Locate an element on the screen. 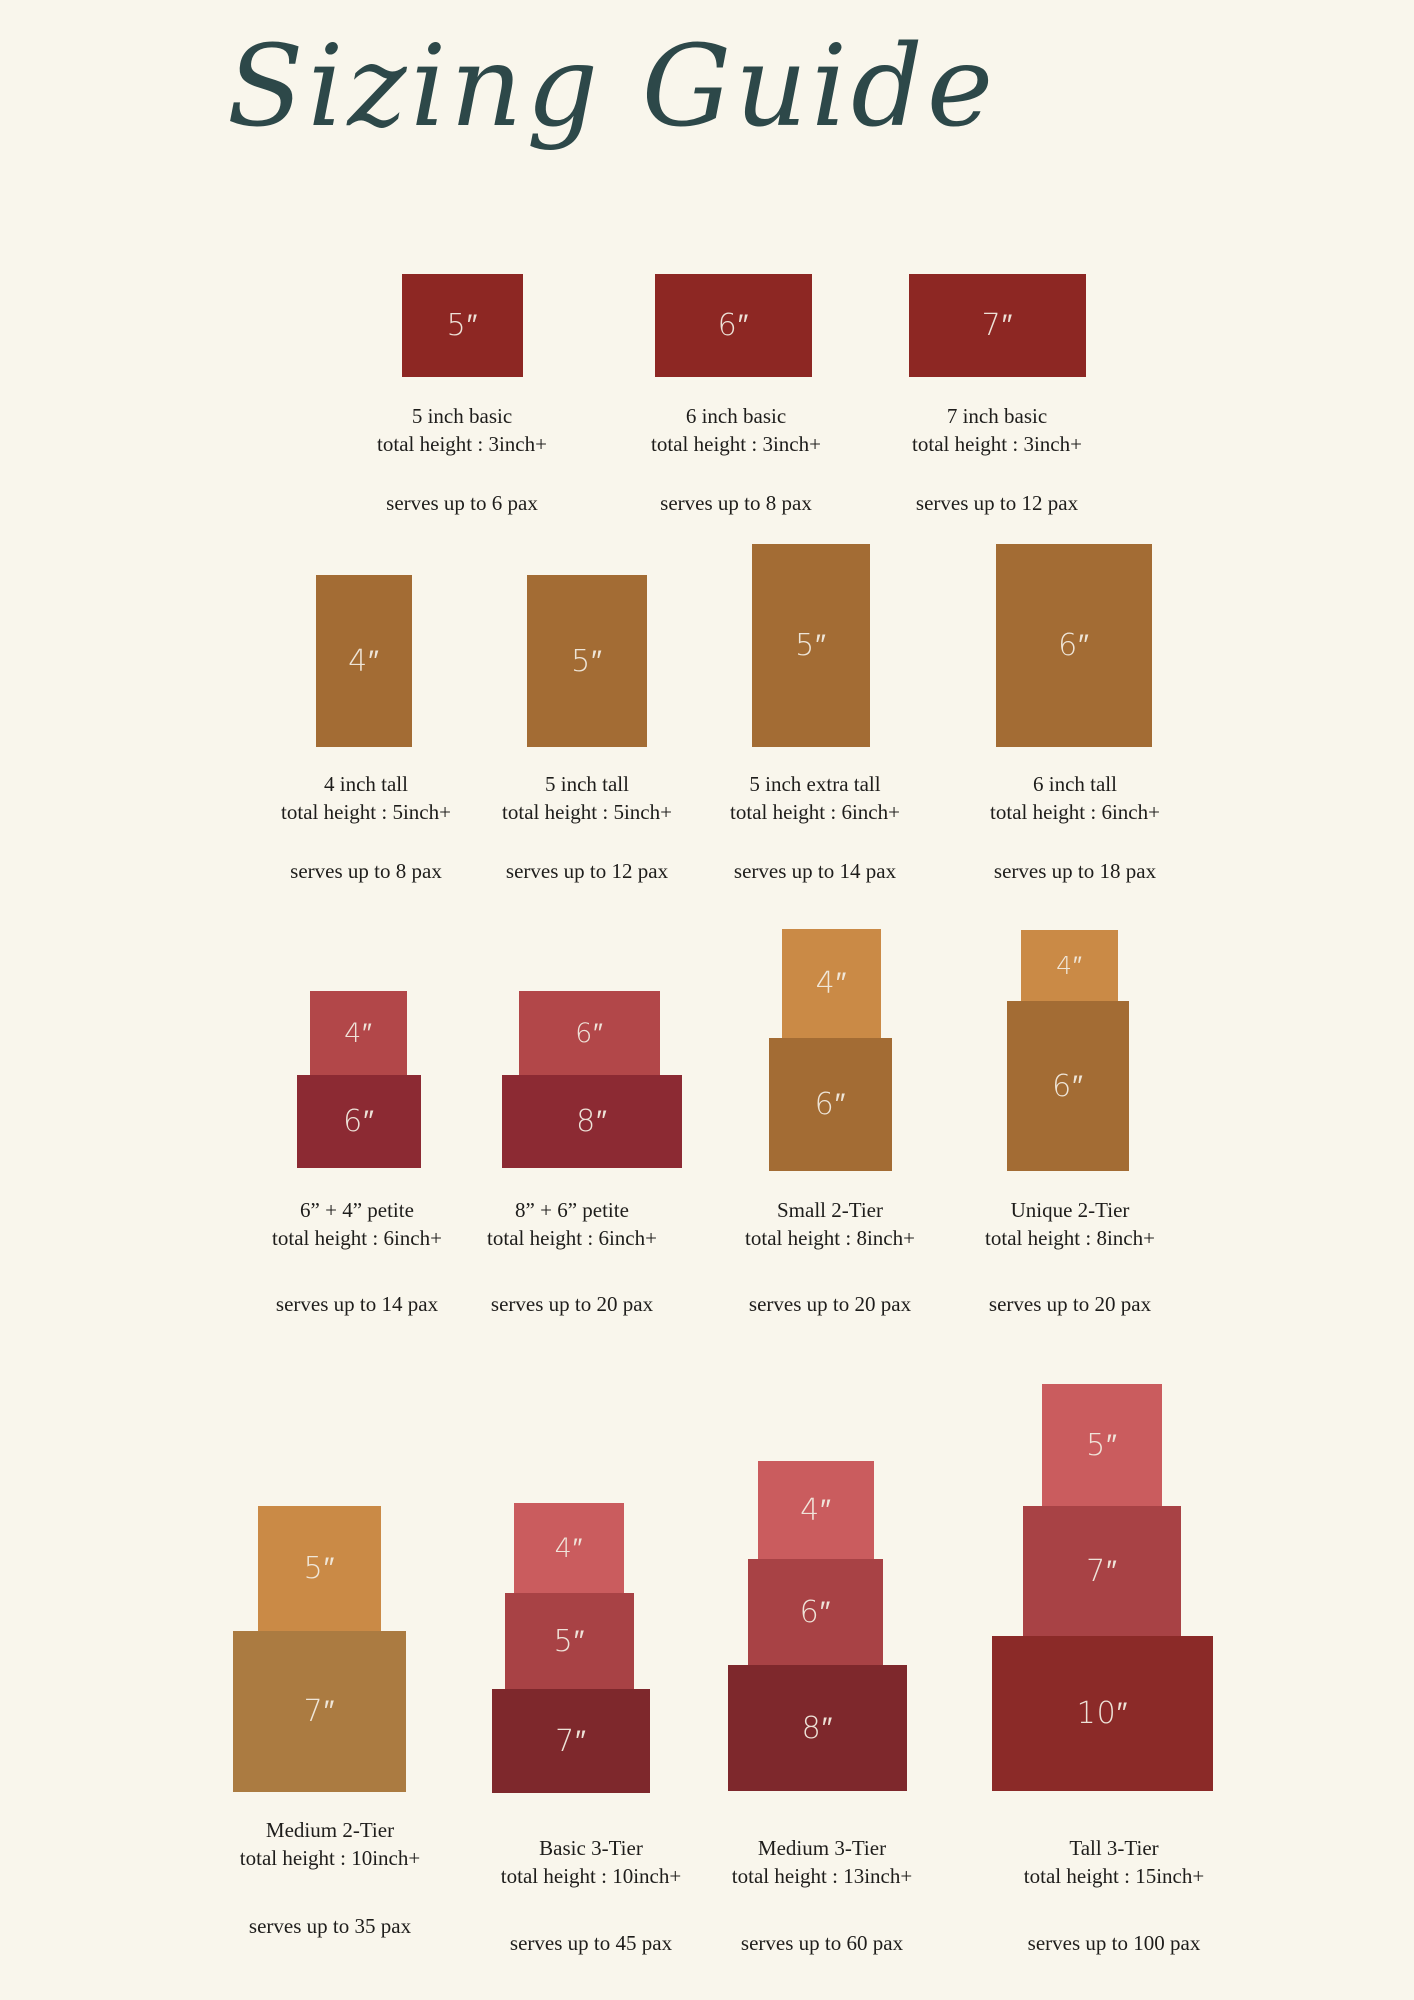  cake-tier-small-2-tier-0: 4″ is located at coordinates (831, 983).